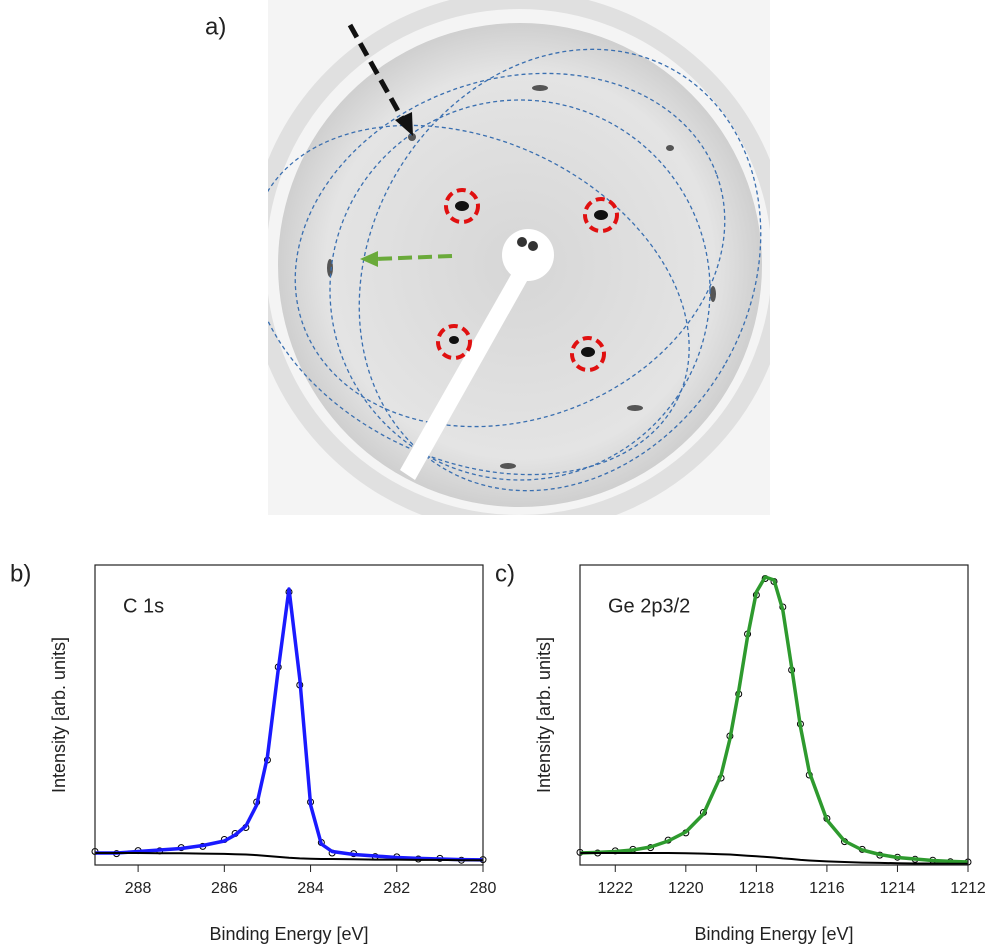 This screenshot has height=950, width=994. Describe the element at coordinates (310, 888) in the screenshot. I see `x-tick-label: 284` at that location.